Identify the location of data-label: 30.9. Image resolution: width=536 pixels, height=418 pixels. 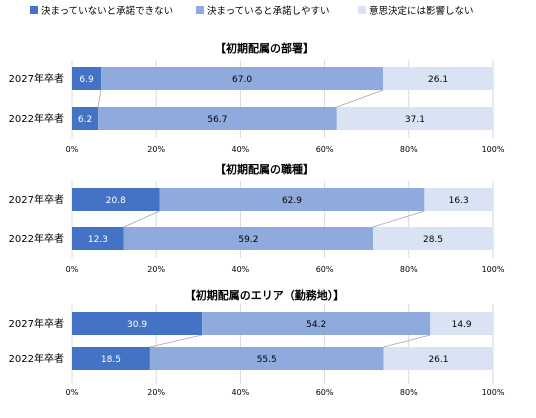
(137, 325).